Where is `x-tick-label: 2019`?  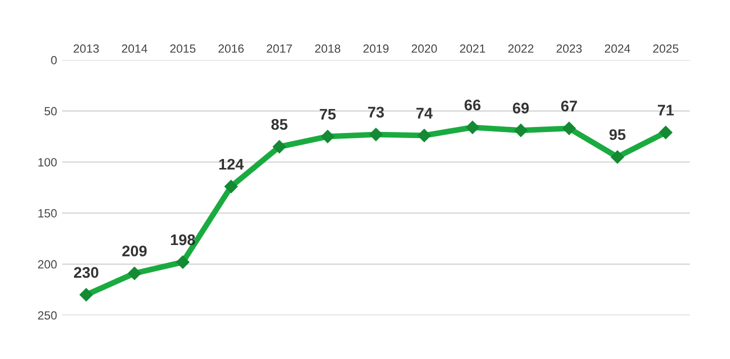 x-tick-label: 2019 is located at coordinates (376, 48).